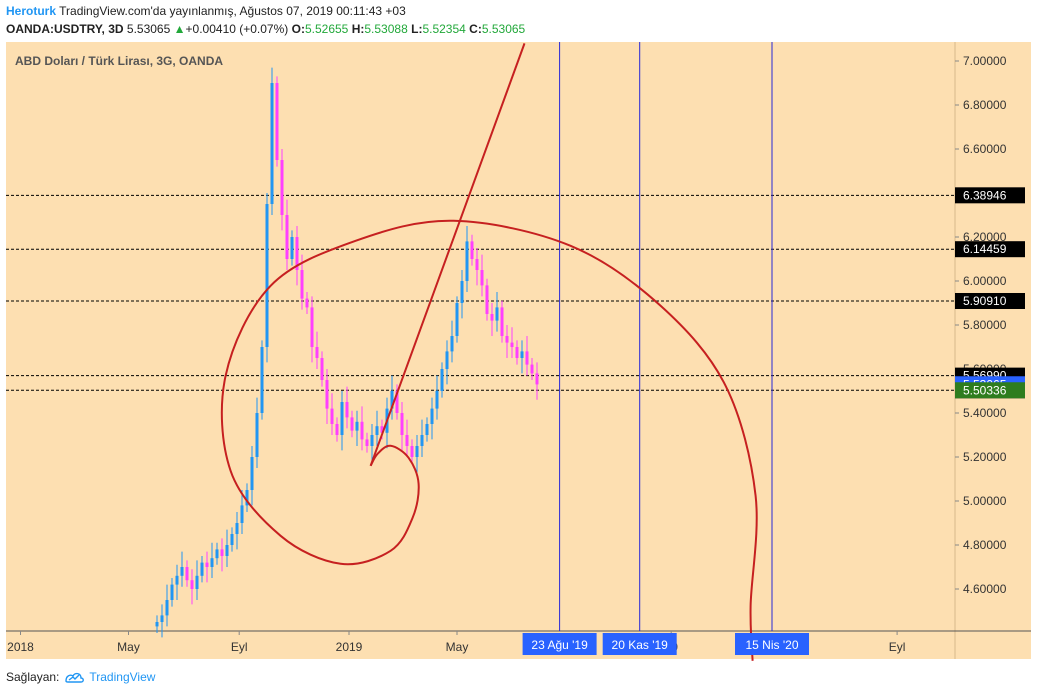 Image resolution: width=1038 pixels, height=696 pixels. What do you see at coordinates (985, 249) in the screenshot?
I see `price-badge-label: 6.14459` at bounding box center [985, 249].